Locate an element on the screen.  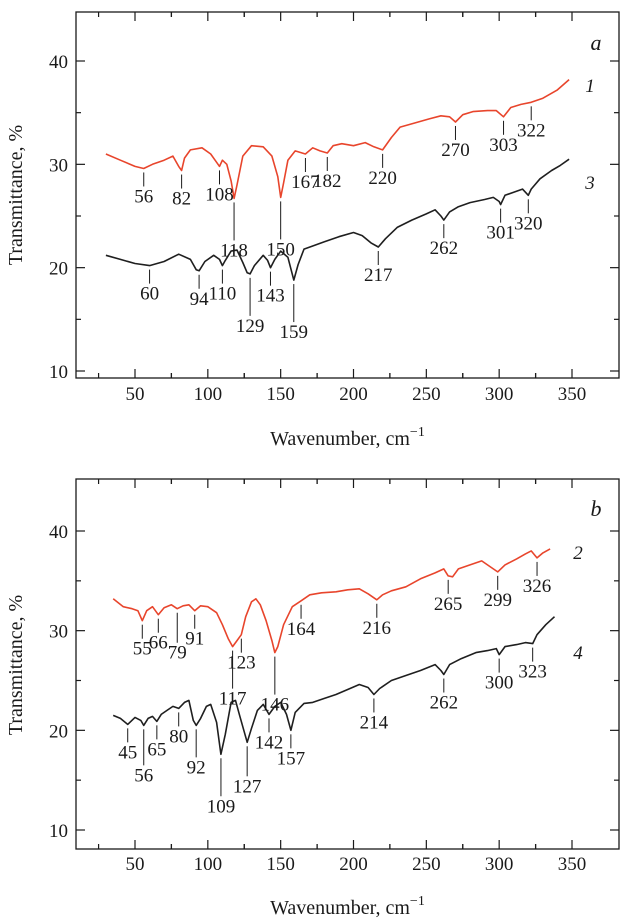
peak-label: 220 is located at coordinates (382, 178).